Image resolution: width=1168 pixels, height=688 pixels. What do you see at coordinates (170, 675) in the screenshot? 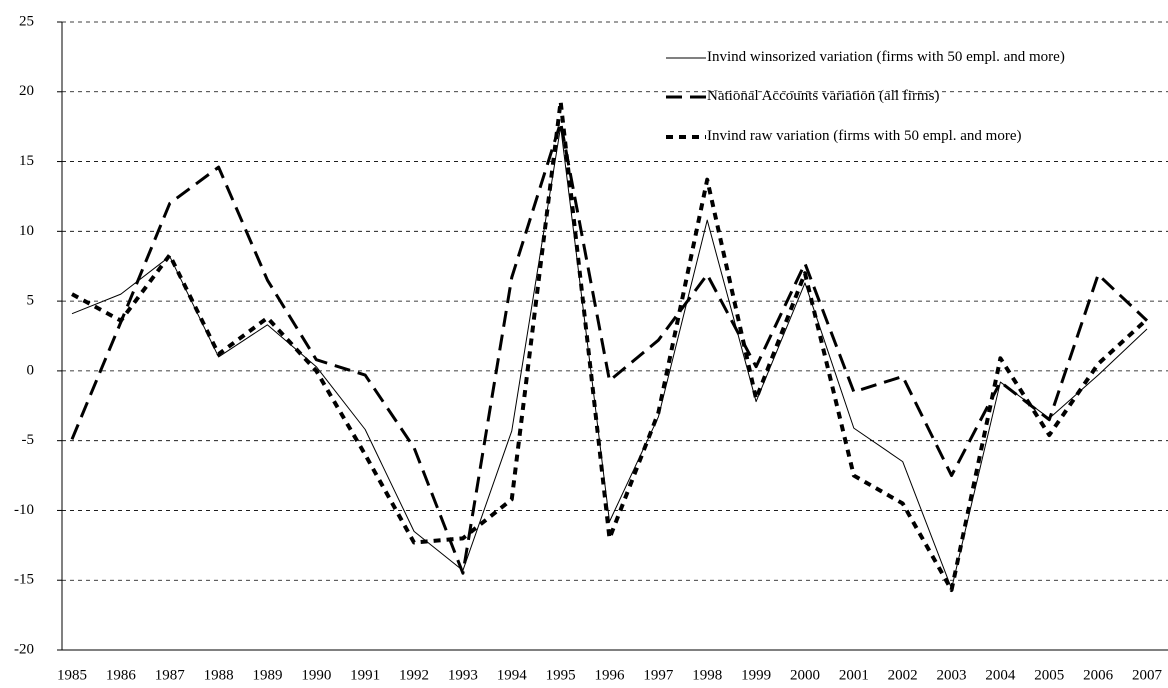
I see `x-tick-label: 1987` at bounding box center [170, 675].